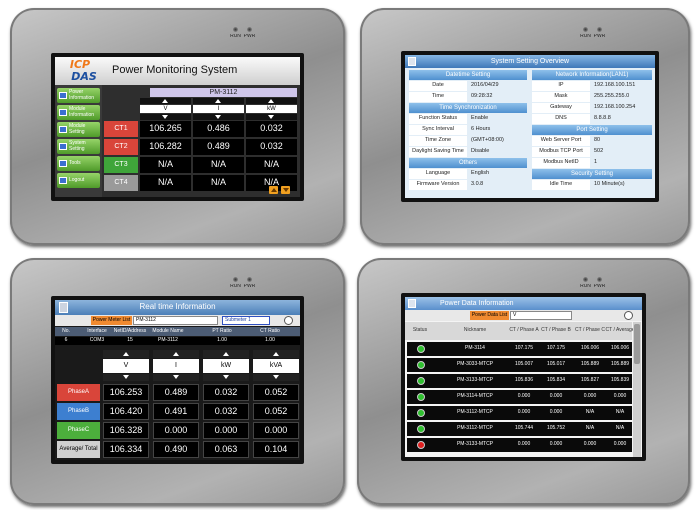  What do you see at coordinates (177, 71) in the screenshot?
I see `header-bar` at bounding box center [177, 71].